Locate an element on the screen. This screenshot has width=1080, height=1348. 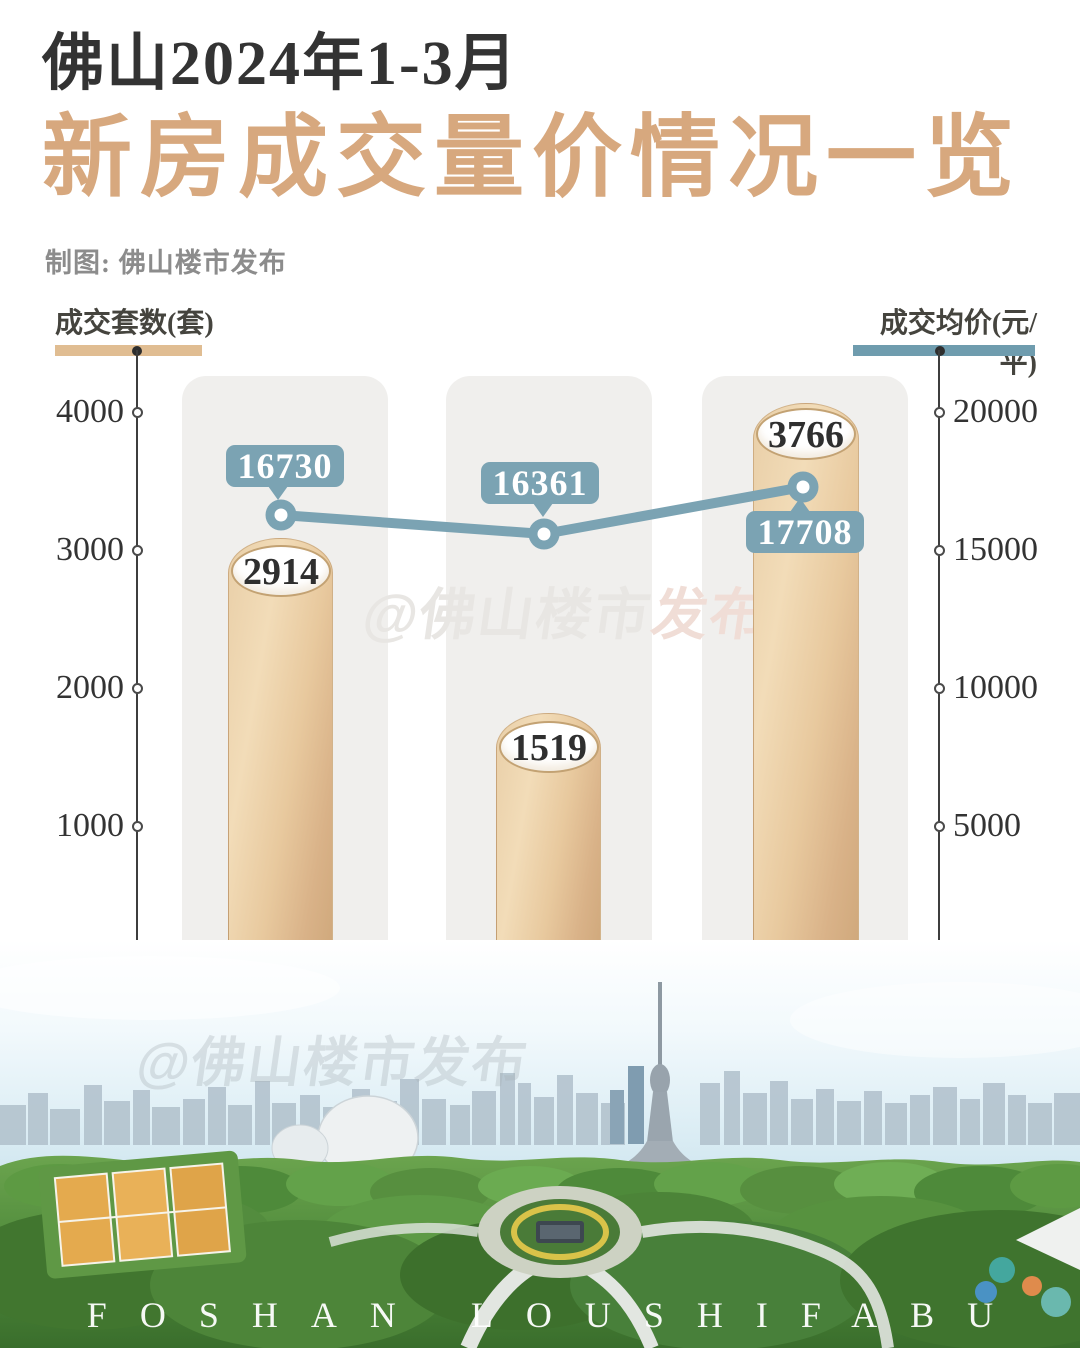
chart-watermark-main: @佛山楼市 is located at coordinates (508, 614).